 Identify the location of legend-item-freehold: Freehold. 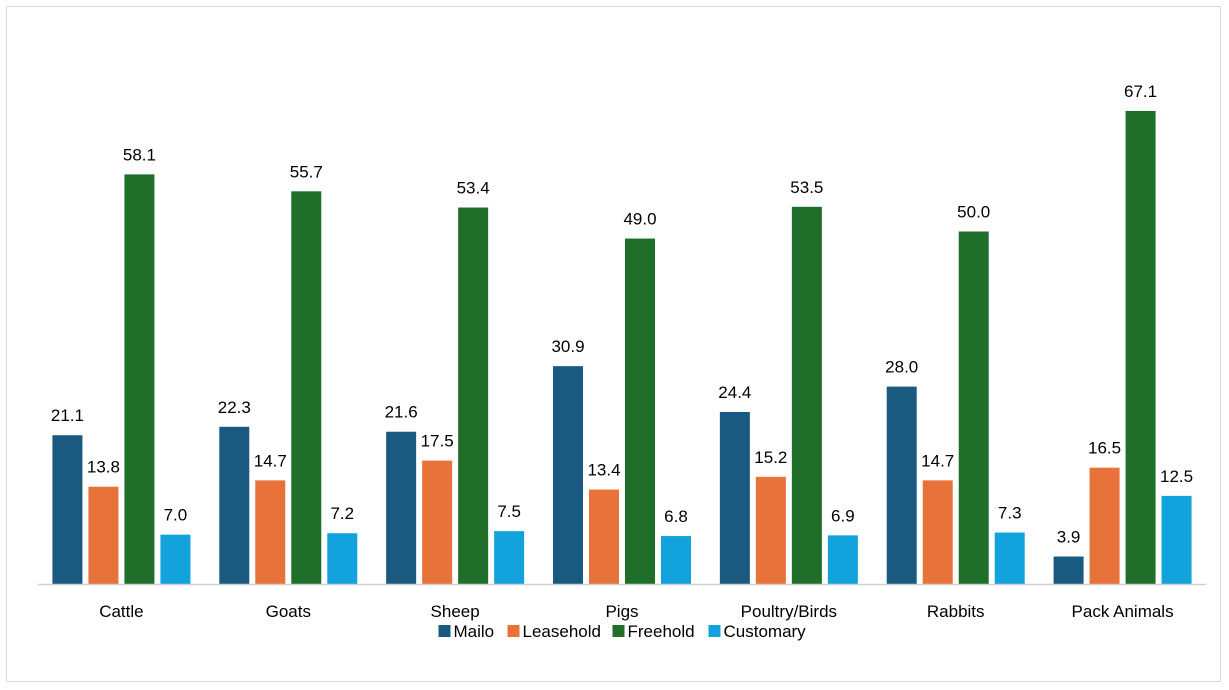
(653, 631).